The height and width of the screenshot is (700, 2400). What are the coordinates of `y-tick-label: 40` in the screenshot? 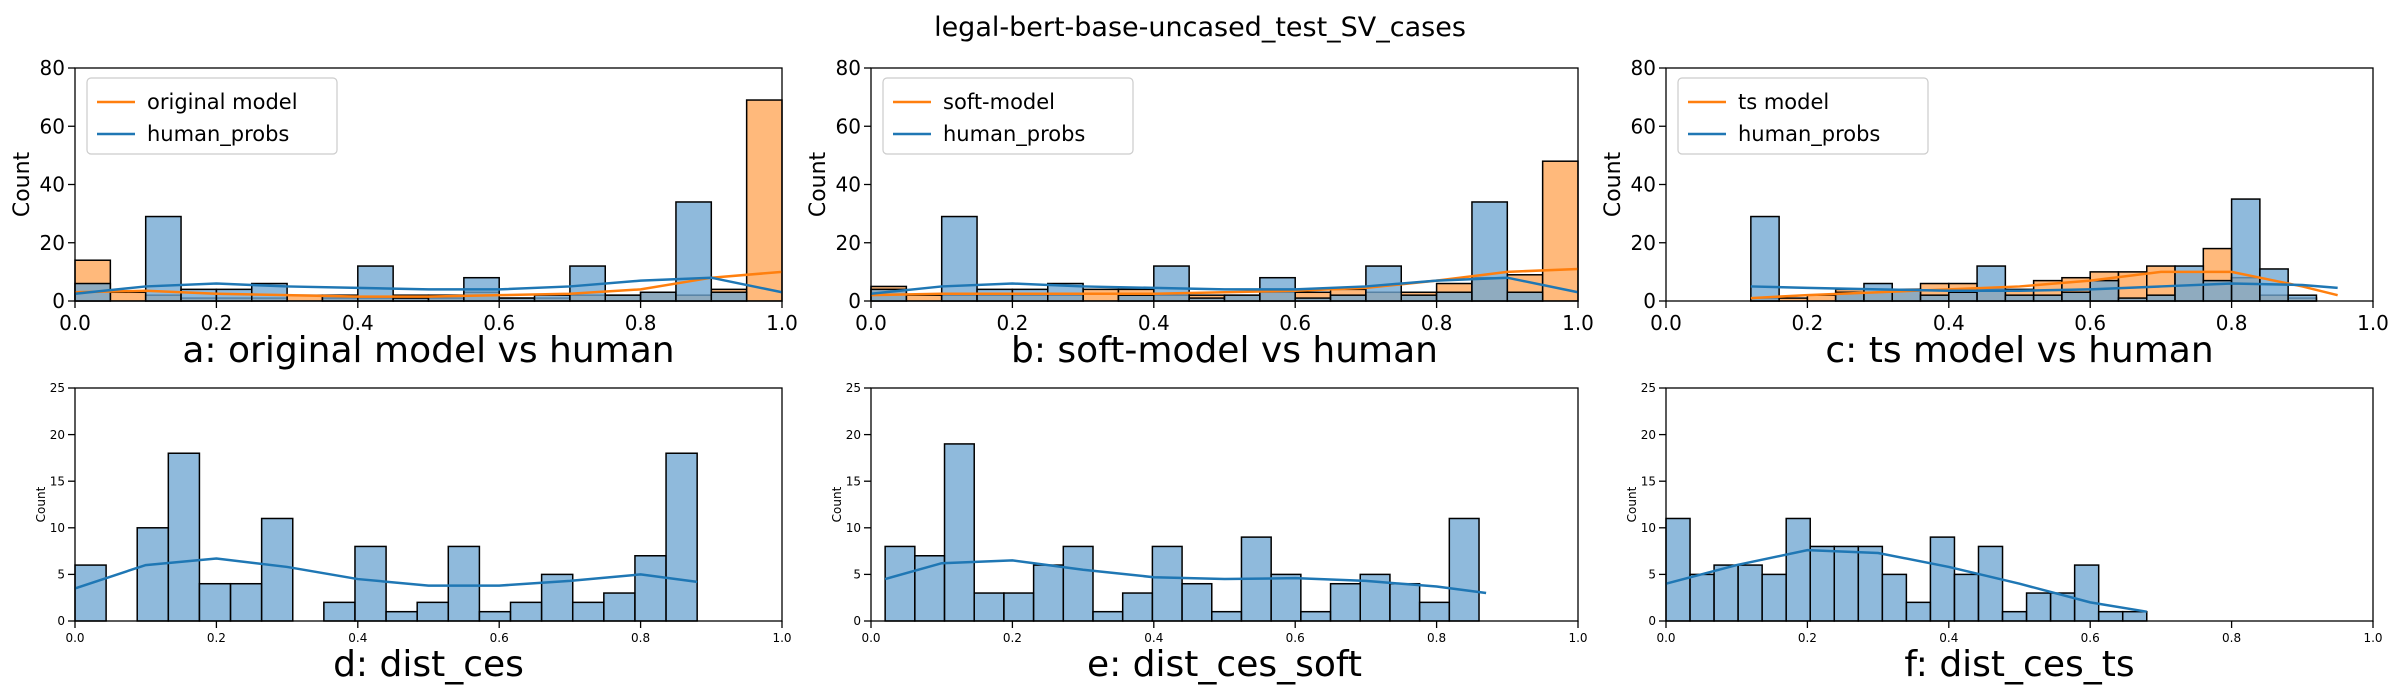 It's located at (848, 185).